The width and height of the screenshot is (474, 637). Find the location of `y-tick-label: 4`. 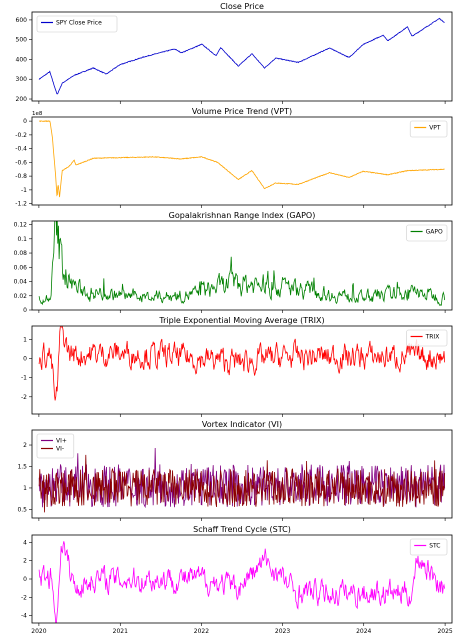

y-tick-label: 4 is located at coordinates (25, 542).